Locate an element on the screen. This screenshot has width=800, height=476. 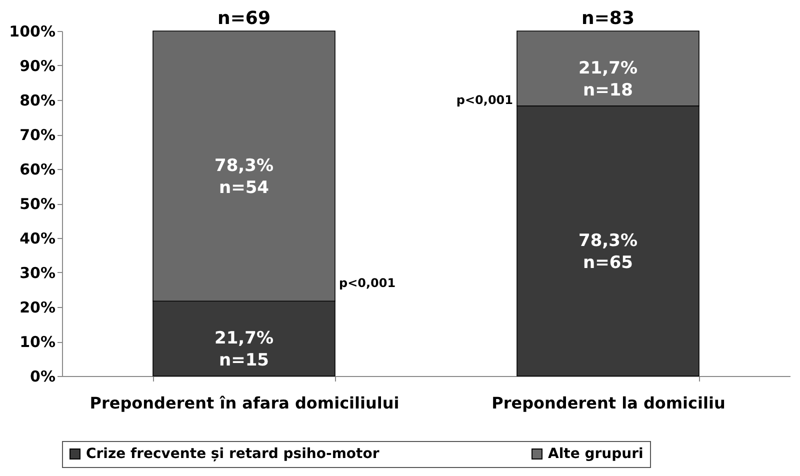
y-tick-label: 70% is located at coordinates (38, 135).